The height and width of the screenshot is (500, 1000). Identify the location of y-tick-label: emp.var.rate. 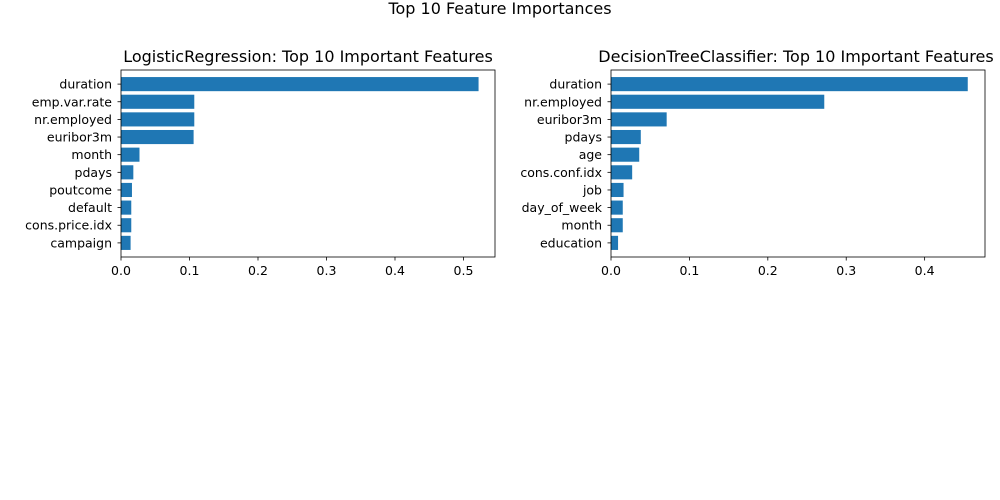
(72, 101).